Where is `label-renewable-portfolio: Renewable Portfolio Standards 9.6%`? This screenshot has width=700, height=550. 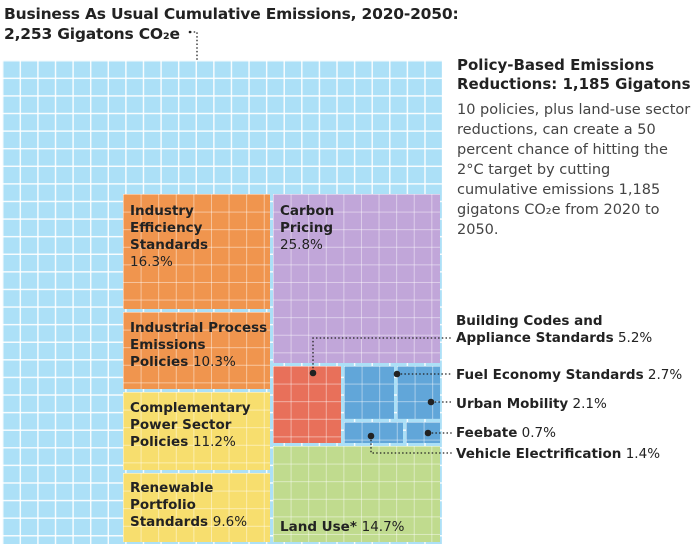 label-renewable-portfolio: Renewable Portfolio Standards 9.6% is located at coordinates (200, 505).